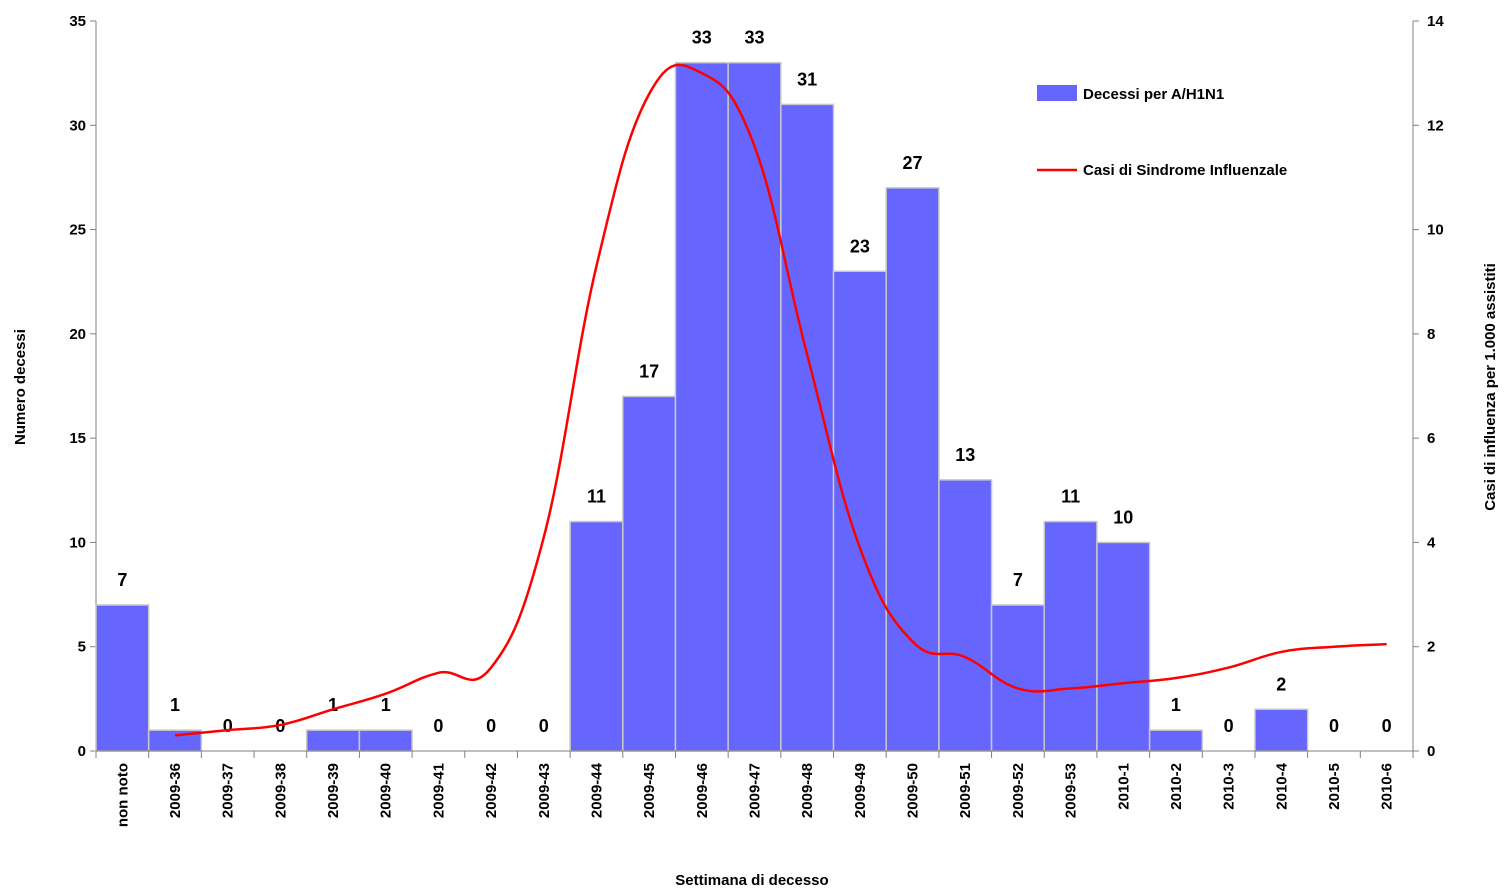 The image size is (1512, 893). I want to click on y-tick-label-left: 10, so click(77, 542).